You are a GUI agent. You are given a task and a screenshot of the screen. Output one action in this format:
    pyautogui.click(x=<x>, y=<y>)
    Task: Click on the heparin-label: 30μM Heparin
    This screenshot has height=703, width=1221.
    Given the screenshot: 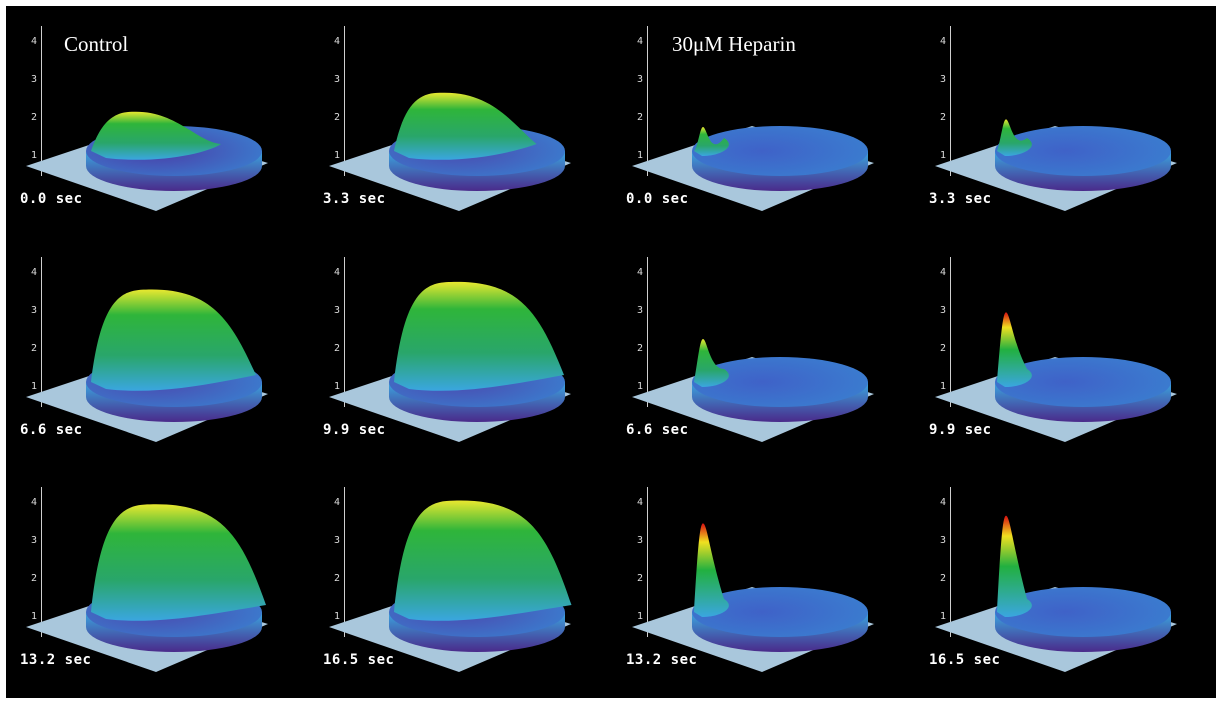 What is the action you would take?
    pyautogui.click(x=734, y=44)
    